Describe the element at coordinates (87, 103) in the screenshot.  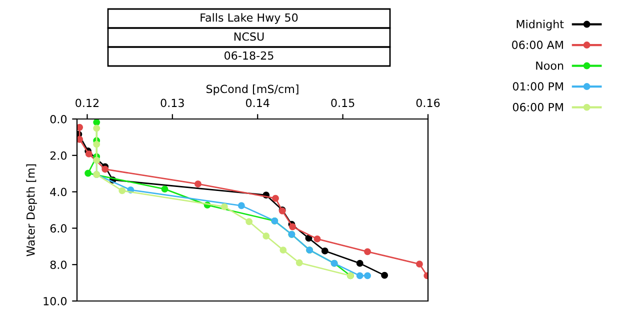
I see `x-tick-label: 0.12` at that location.